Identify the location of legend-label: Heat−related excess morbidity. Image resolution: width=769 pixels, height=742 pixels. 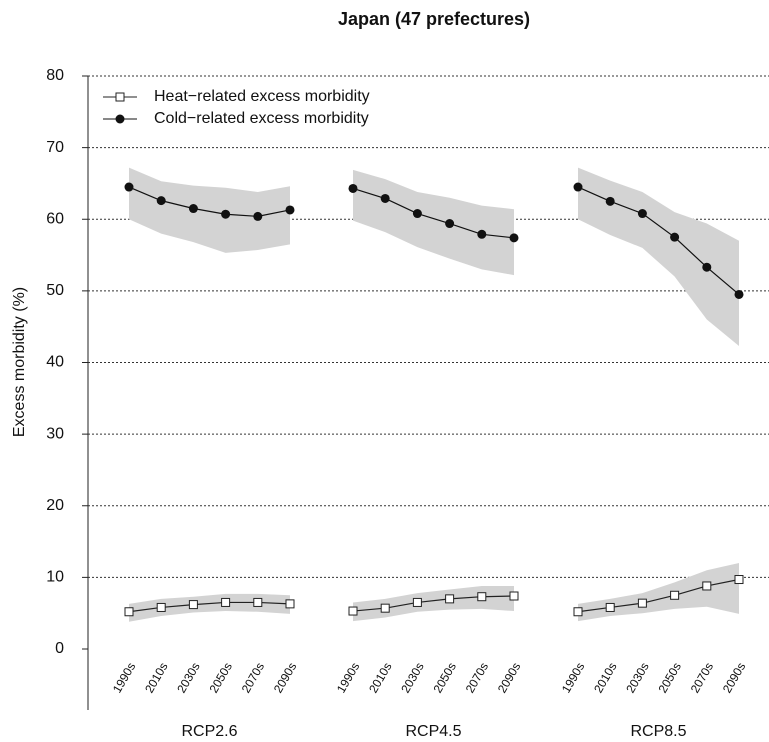
(262, 96).